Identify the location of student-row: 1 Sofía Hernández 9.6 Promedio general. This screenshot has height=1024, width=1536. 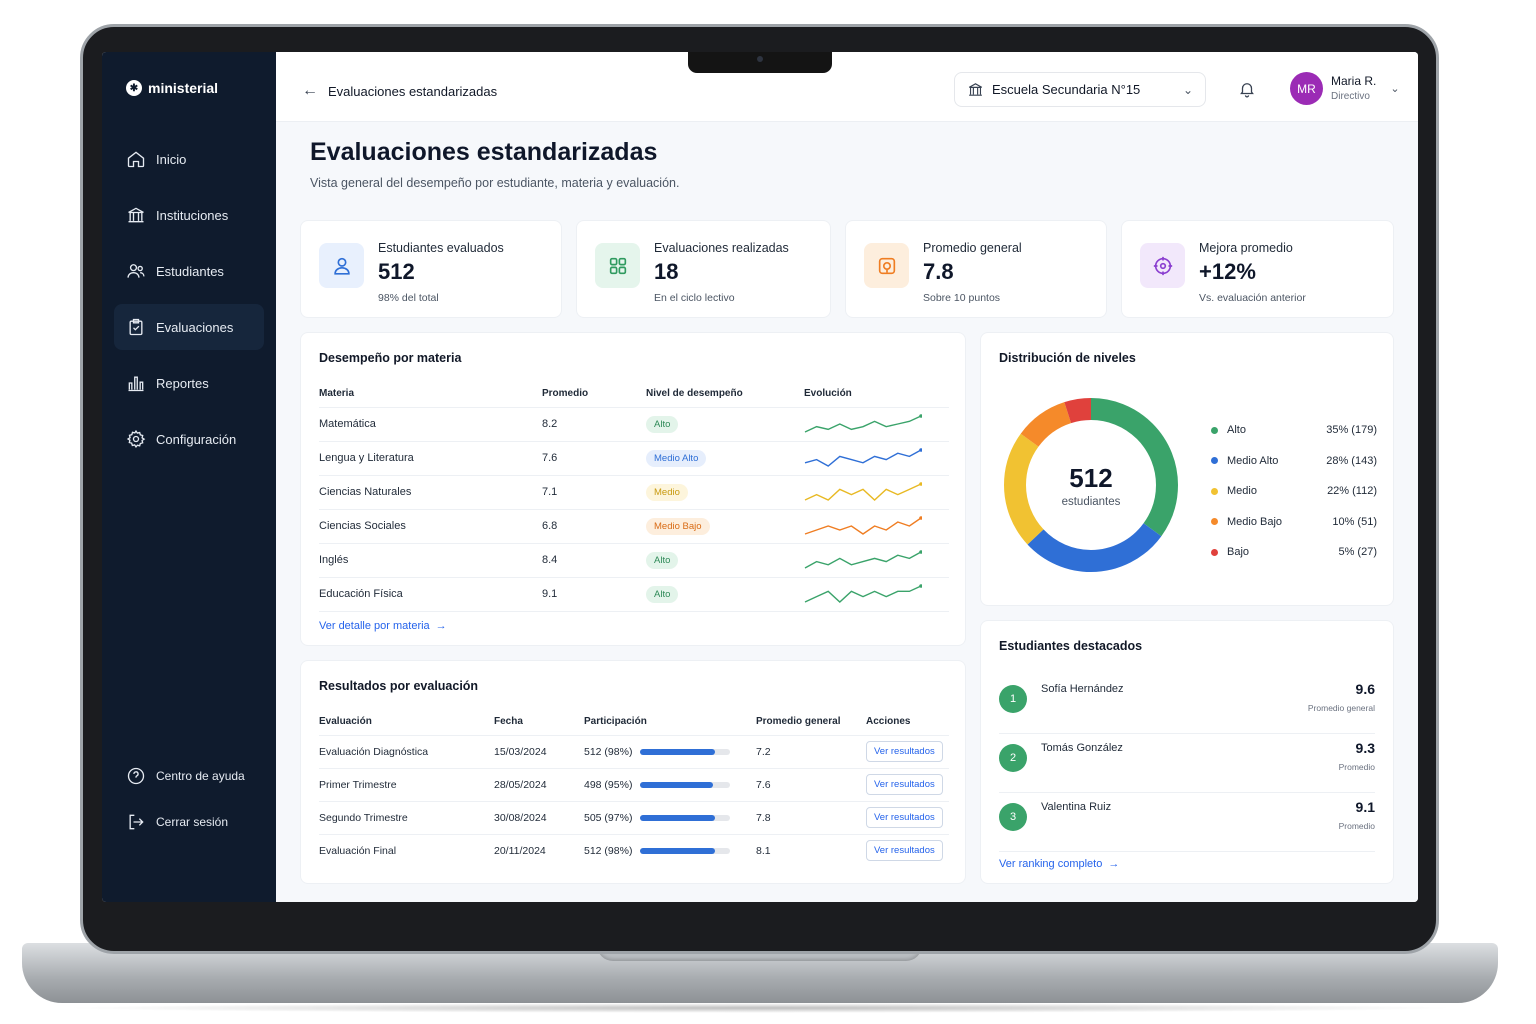
(1187, 704).